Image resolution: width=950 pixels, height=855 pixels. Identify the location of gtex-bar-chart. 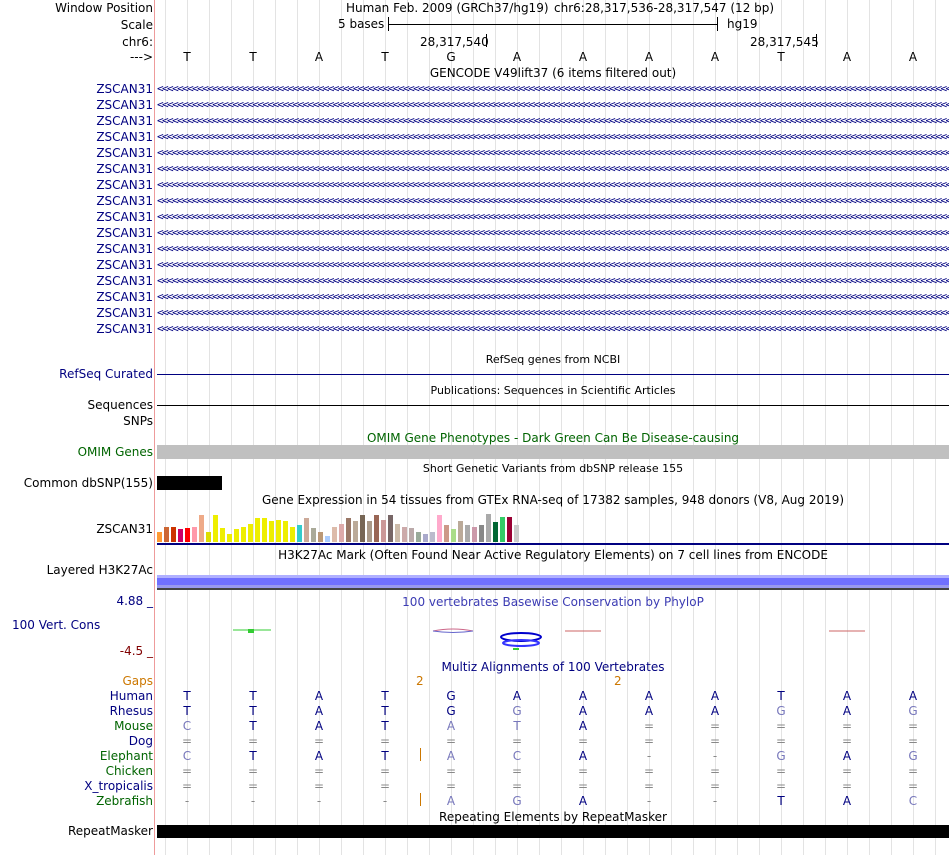
(357, 525).